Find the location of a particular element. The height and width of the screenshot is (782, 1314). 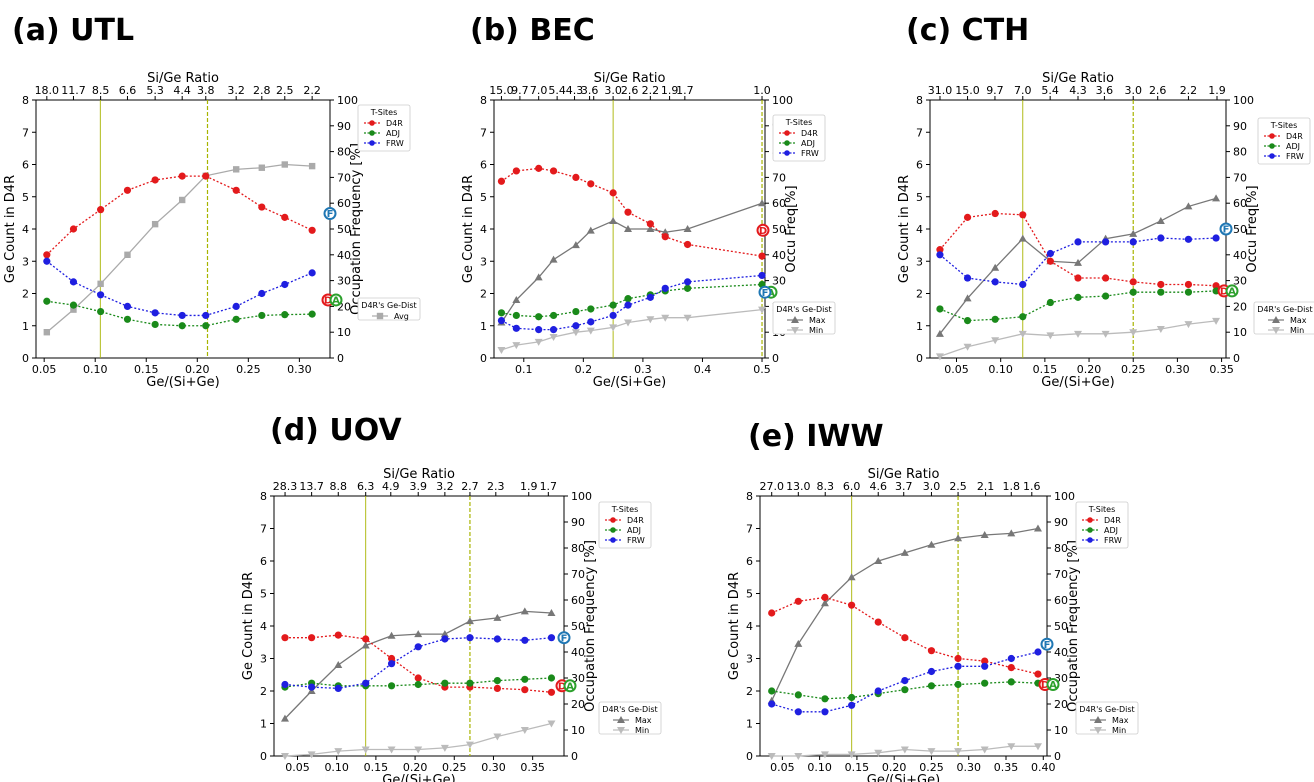

panel-label: (e) is located at coordinates (772, 436).